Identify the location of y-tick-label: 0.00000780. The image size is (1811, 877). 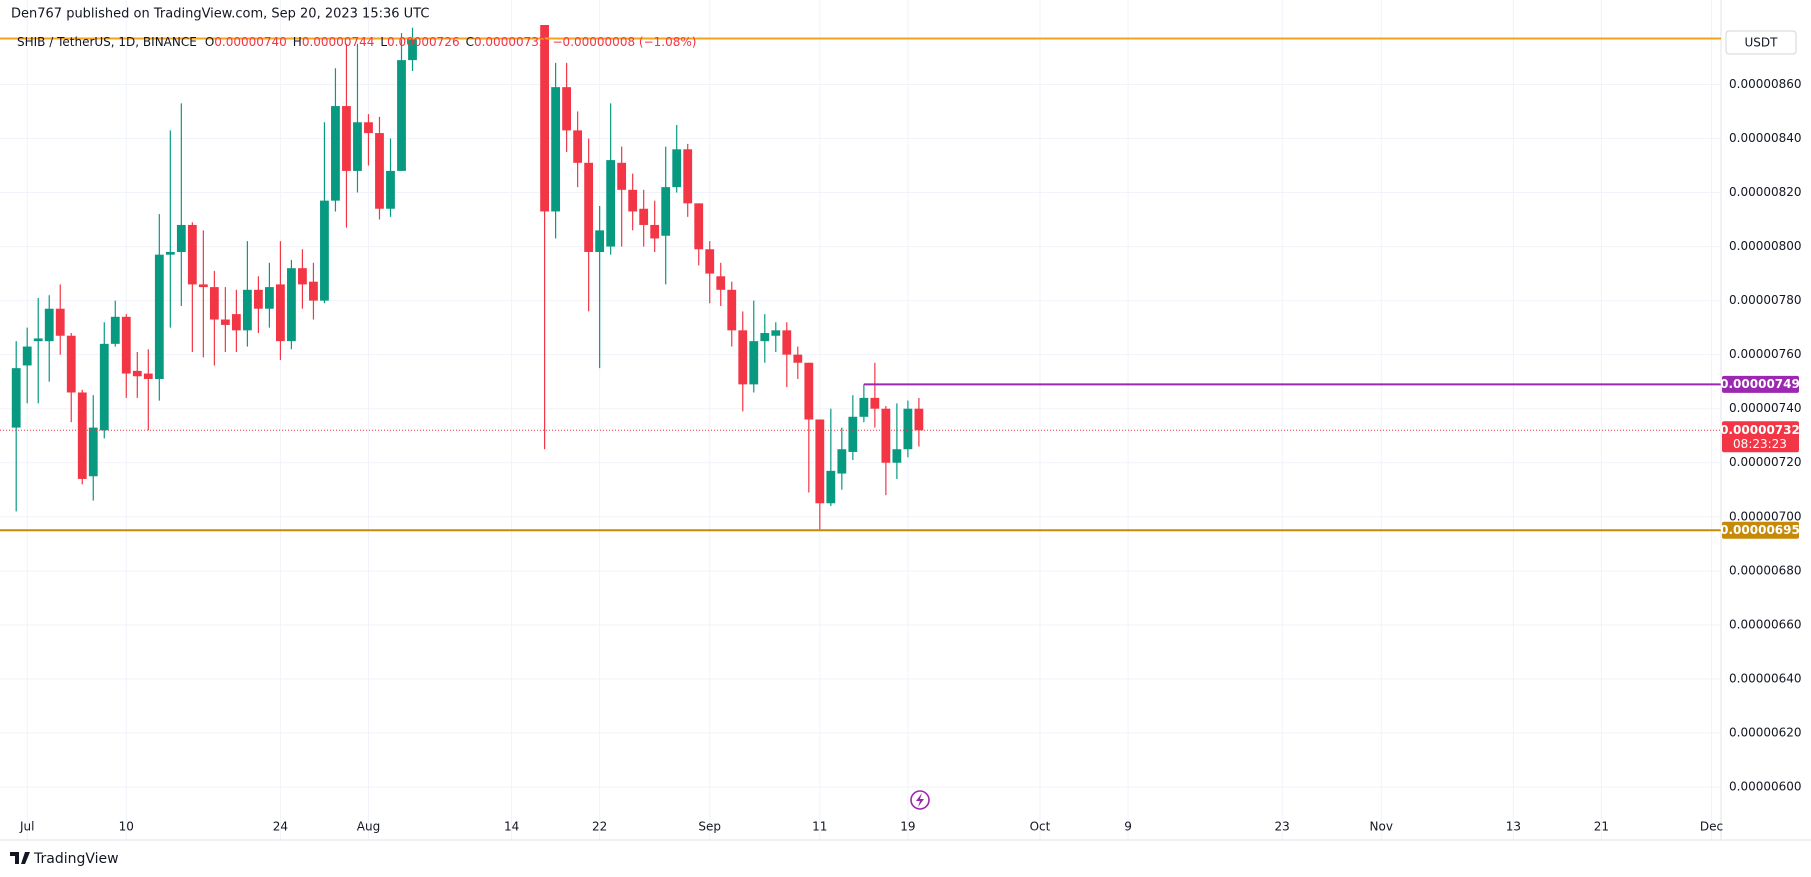
(1765, 300).